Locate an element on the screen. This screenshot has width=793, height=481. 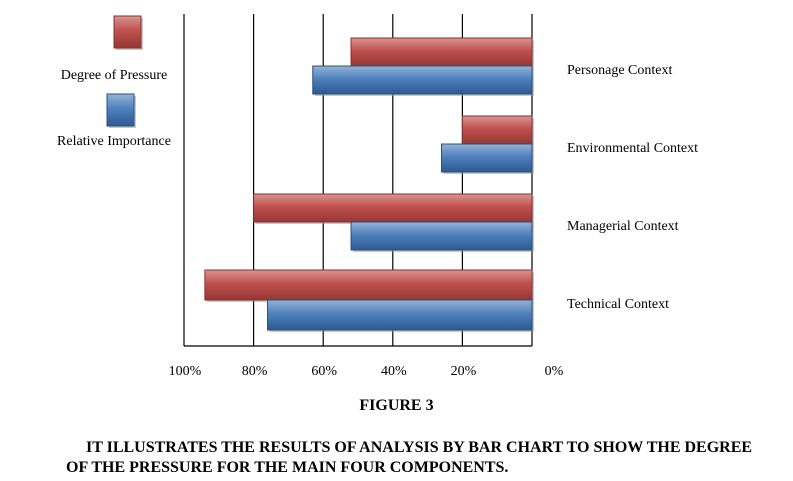
bar-degree-of-pressure-environmental-context is located at coordinates (497, 130).